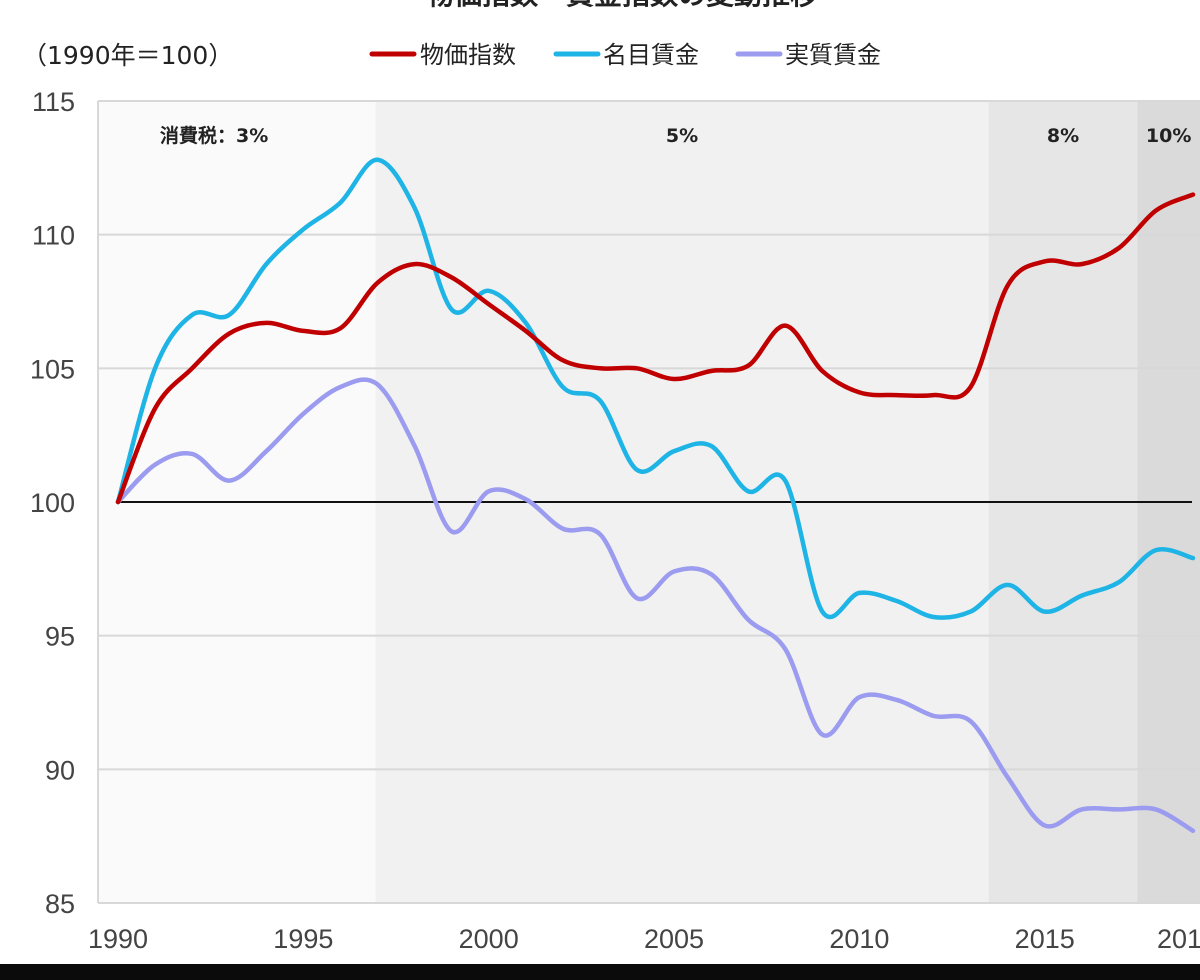 The image size is (1200, 980). I want to click on y-tick-label-95: 95, so click(60, 637).